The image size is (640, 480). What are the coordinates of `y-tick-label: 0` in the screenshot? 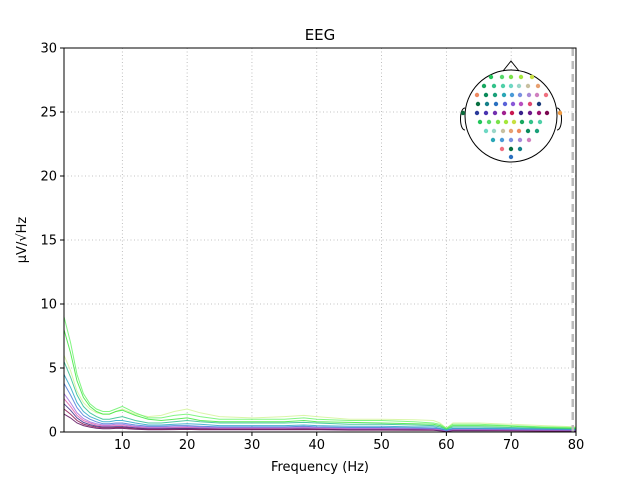 It's located at (53, 433).